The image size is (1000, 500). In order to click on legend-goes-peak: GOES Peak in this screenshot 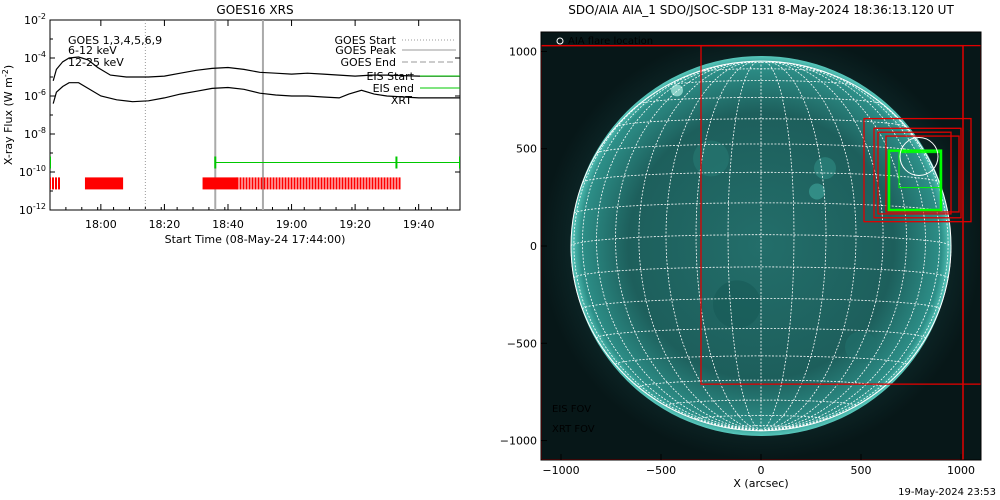, I will do `click(365, 50)`.